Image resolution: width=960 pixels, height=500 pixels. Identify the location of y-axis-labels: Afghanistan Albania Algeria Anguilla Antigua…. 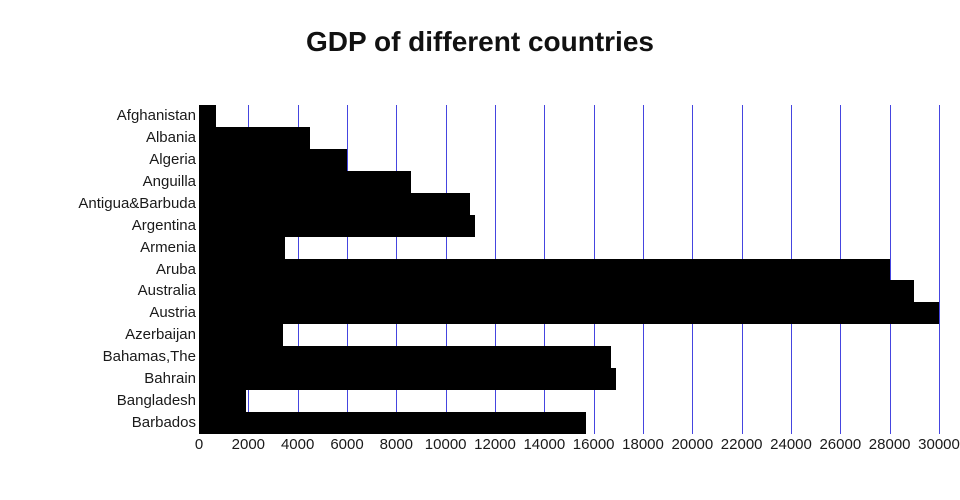
(98, 269).